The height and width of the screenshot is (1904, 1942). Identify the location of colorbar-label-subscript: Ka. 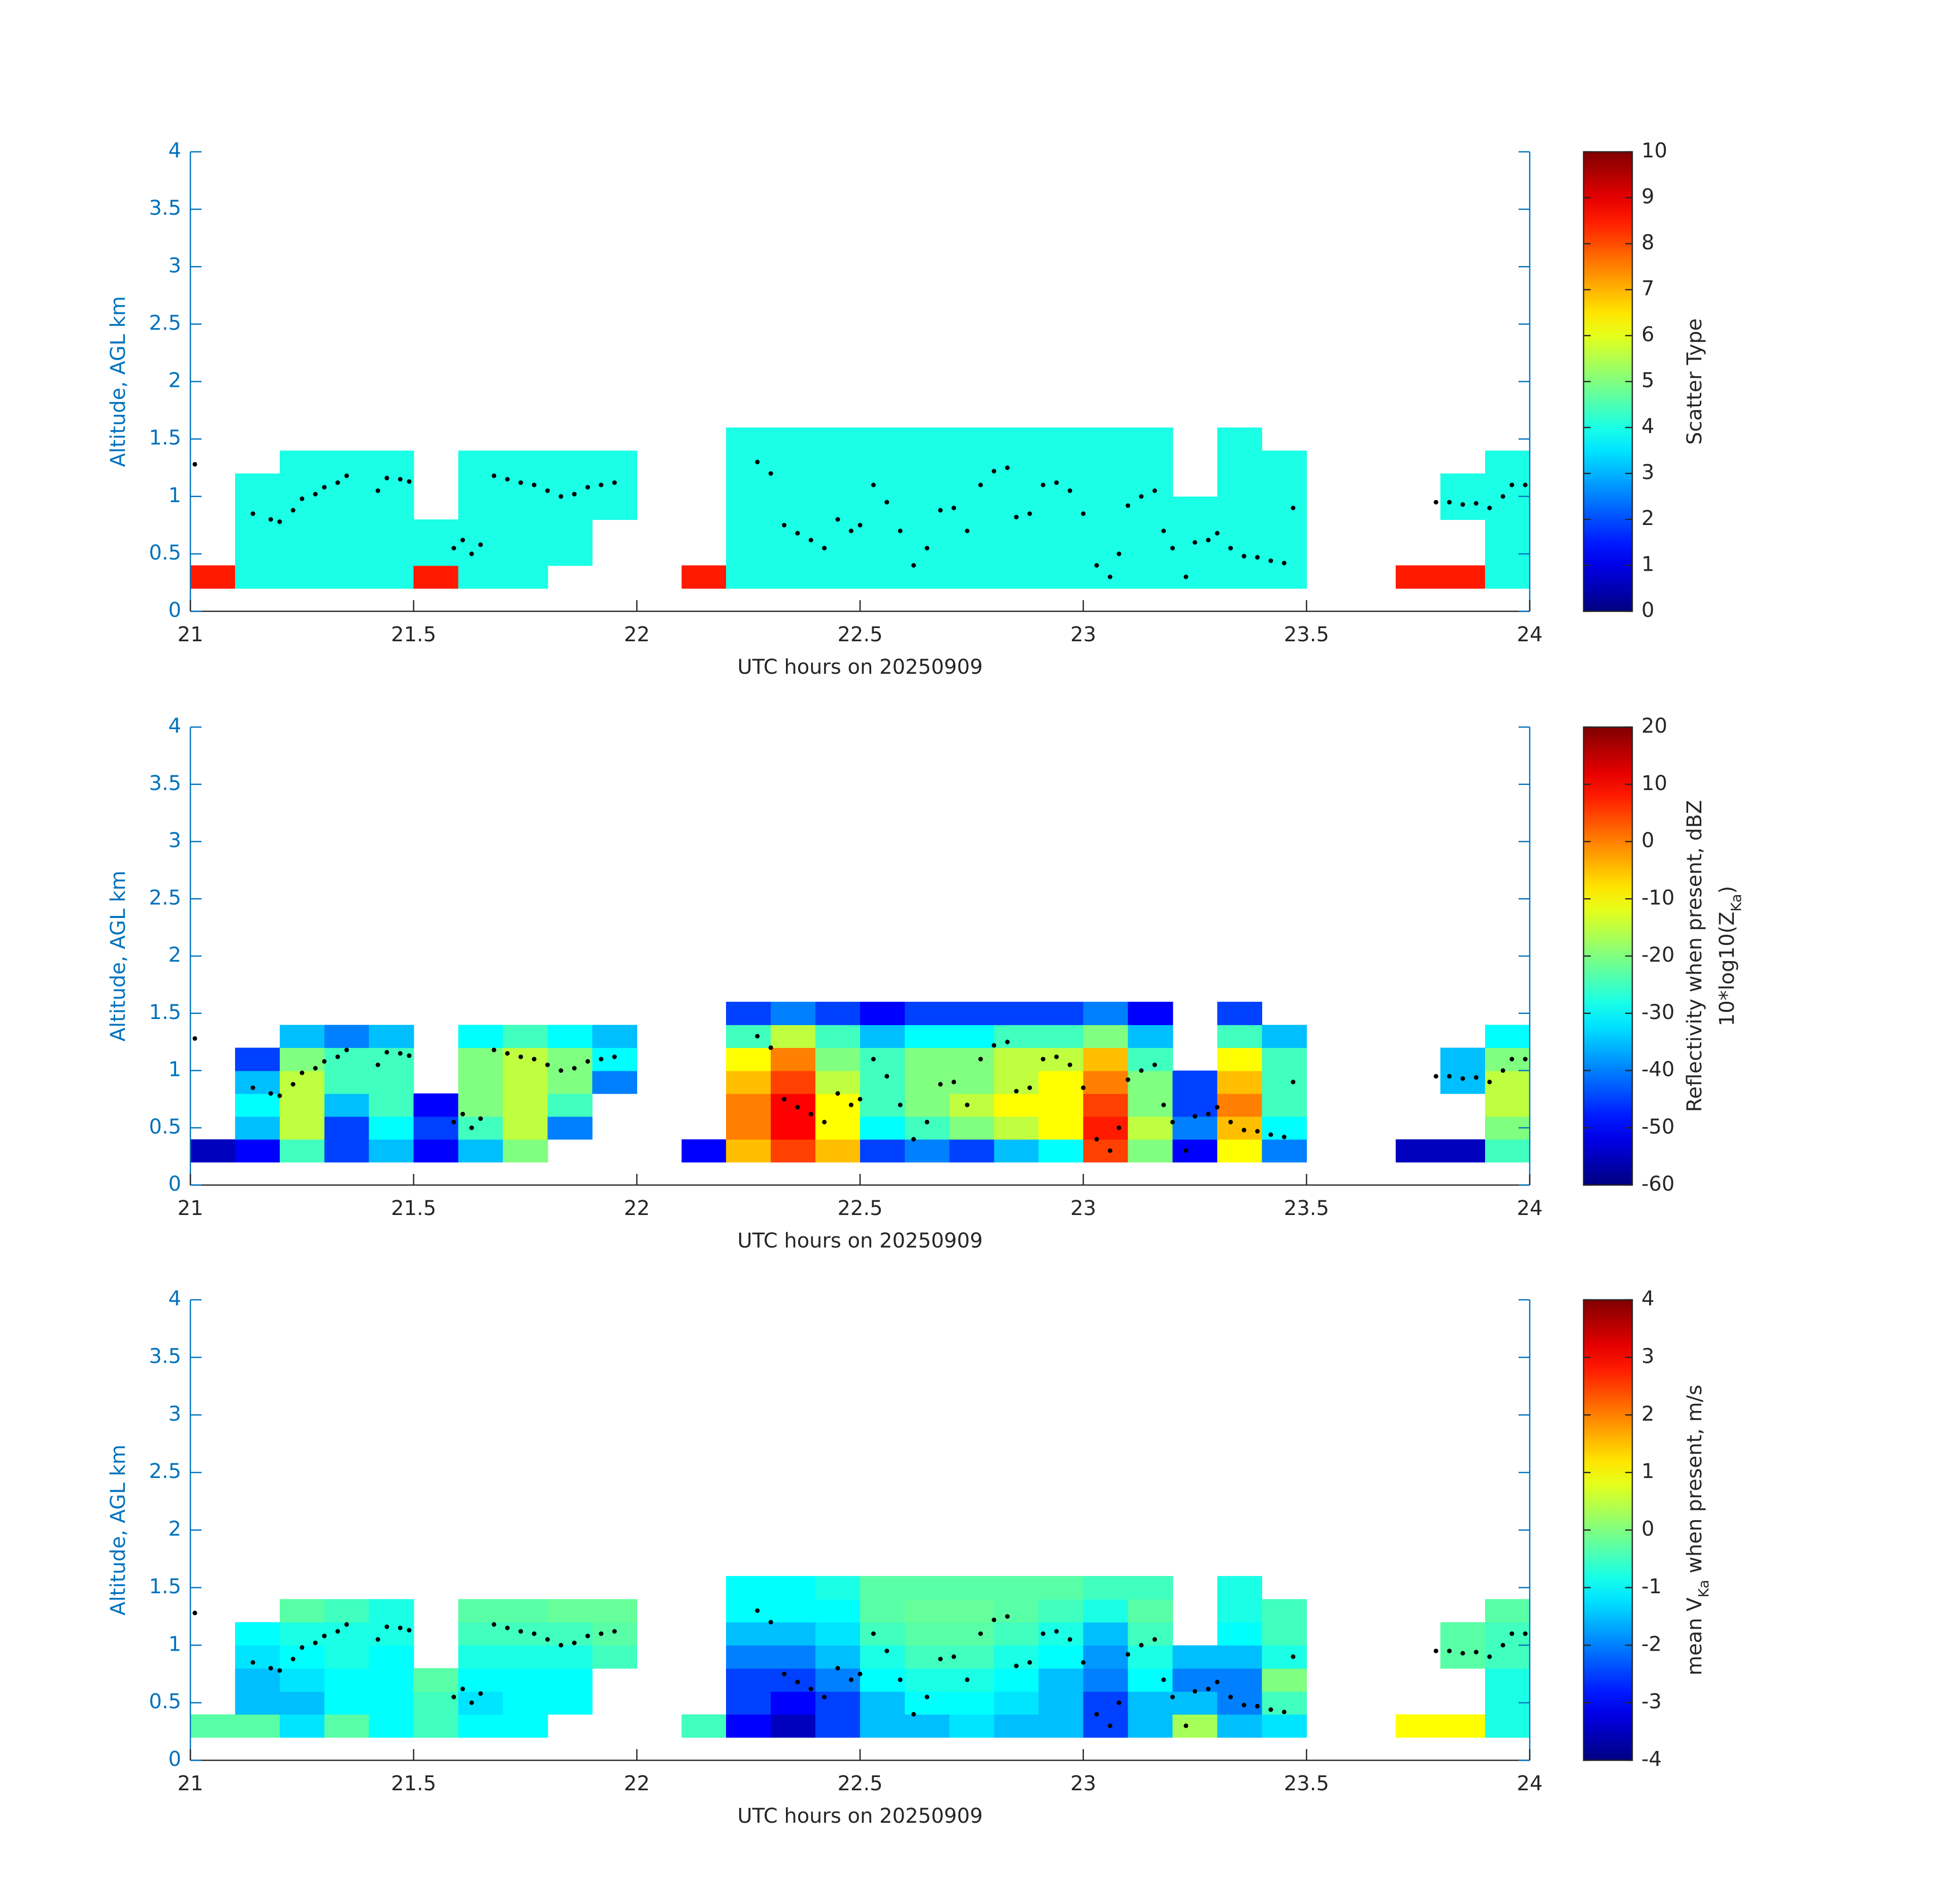
(1736, 903).